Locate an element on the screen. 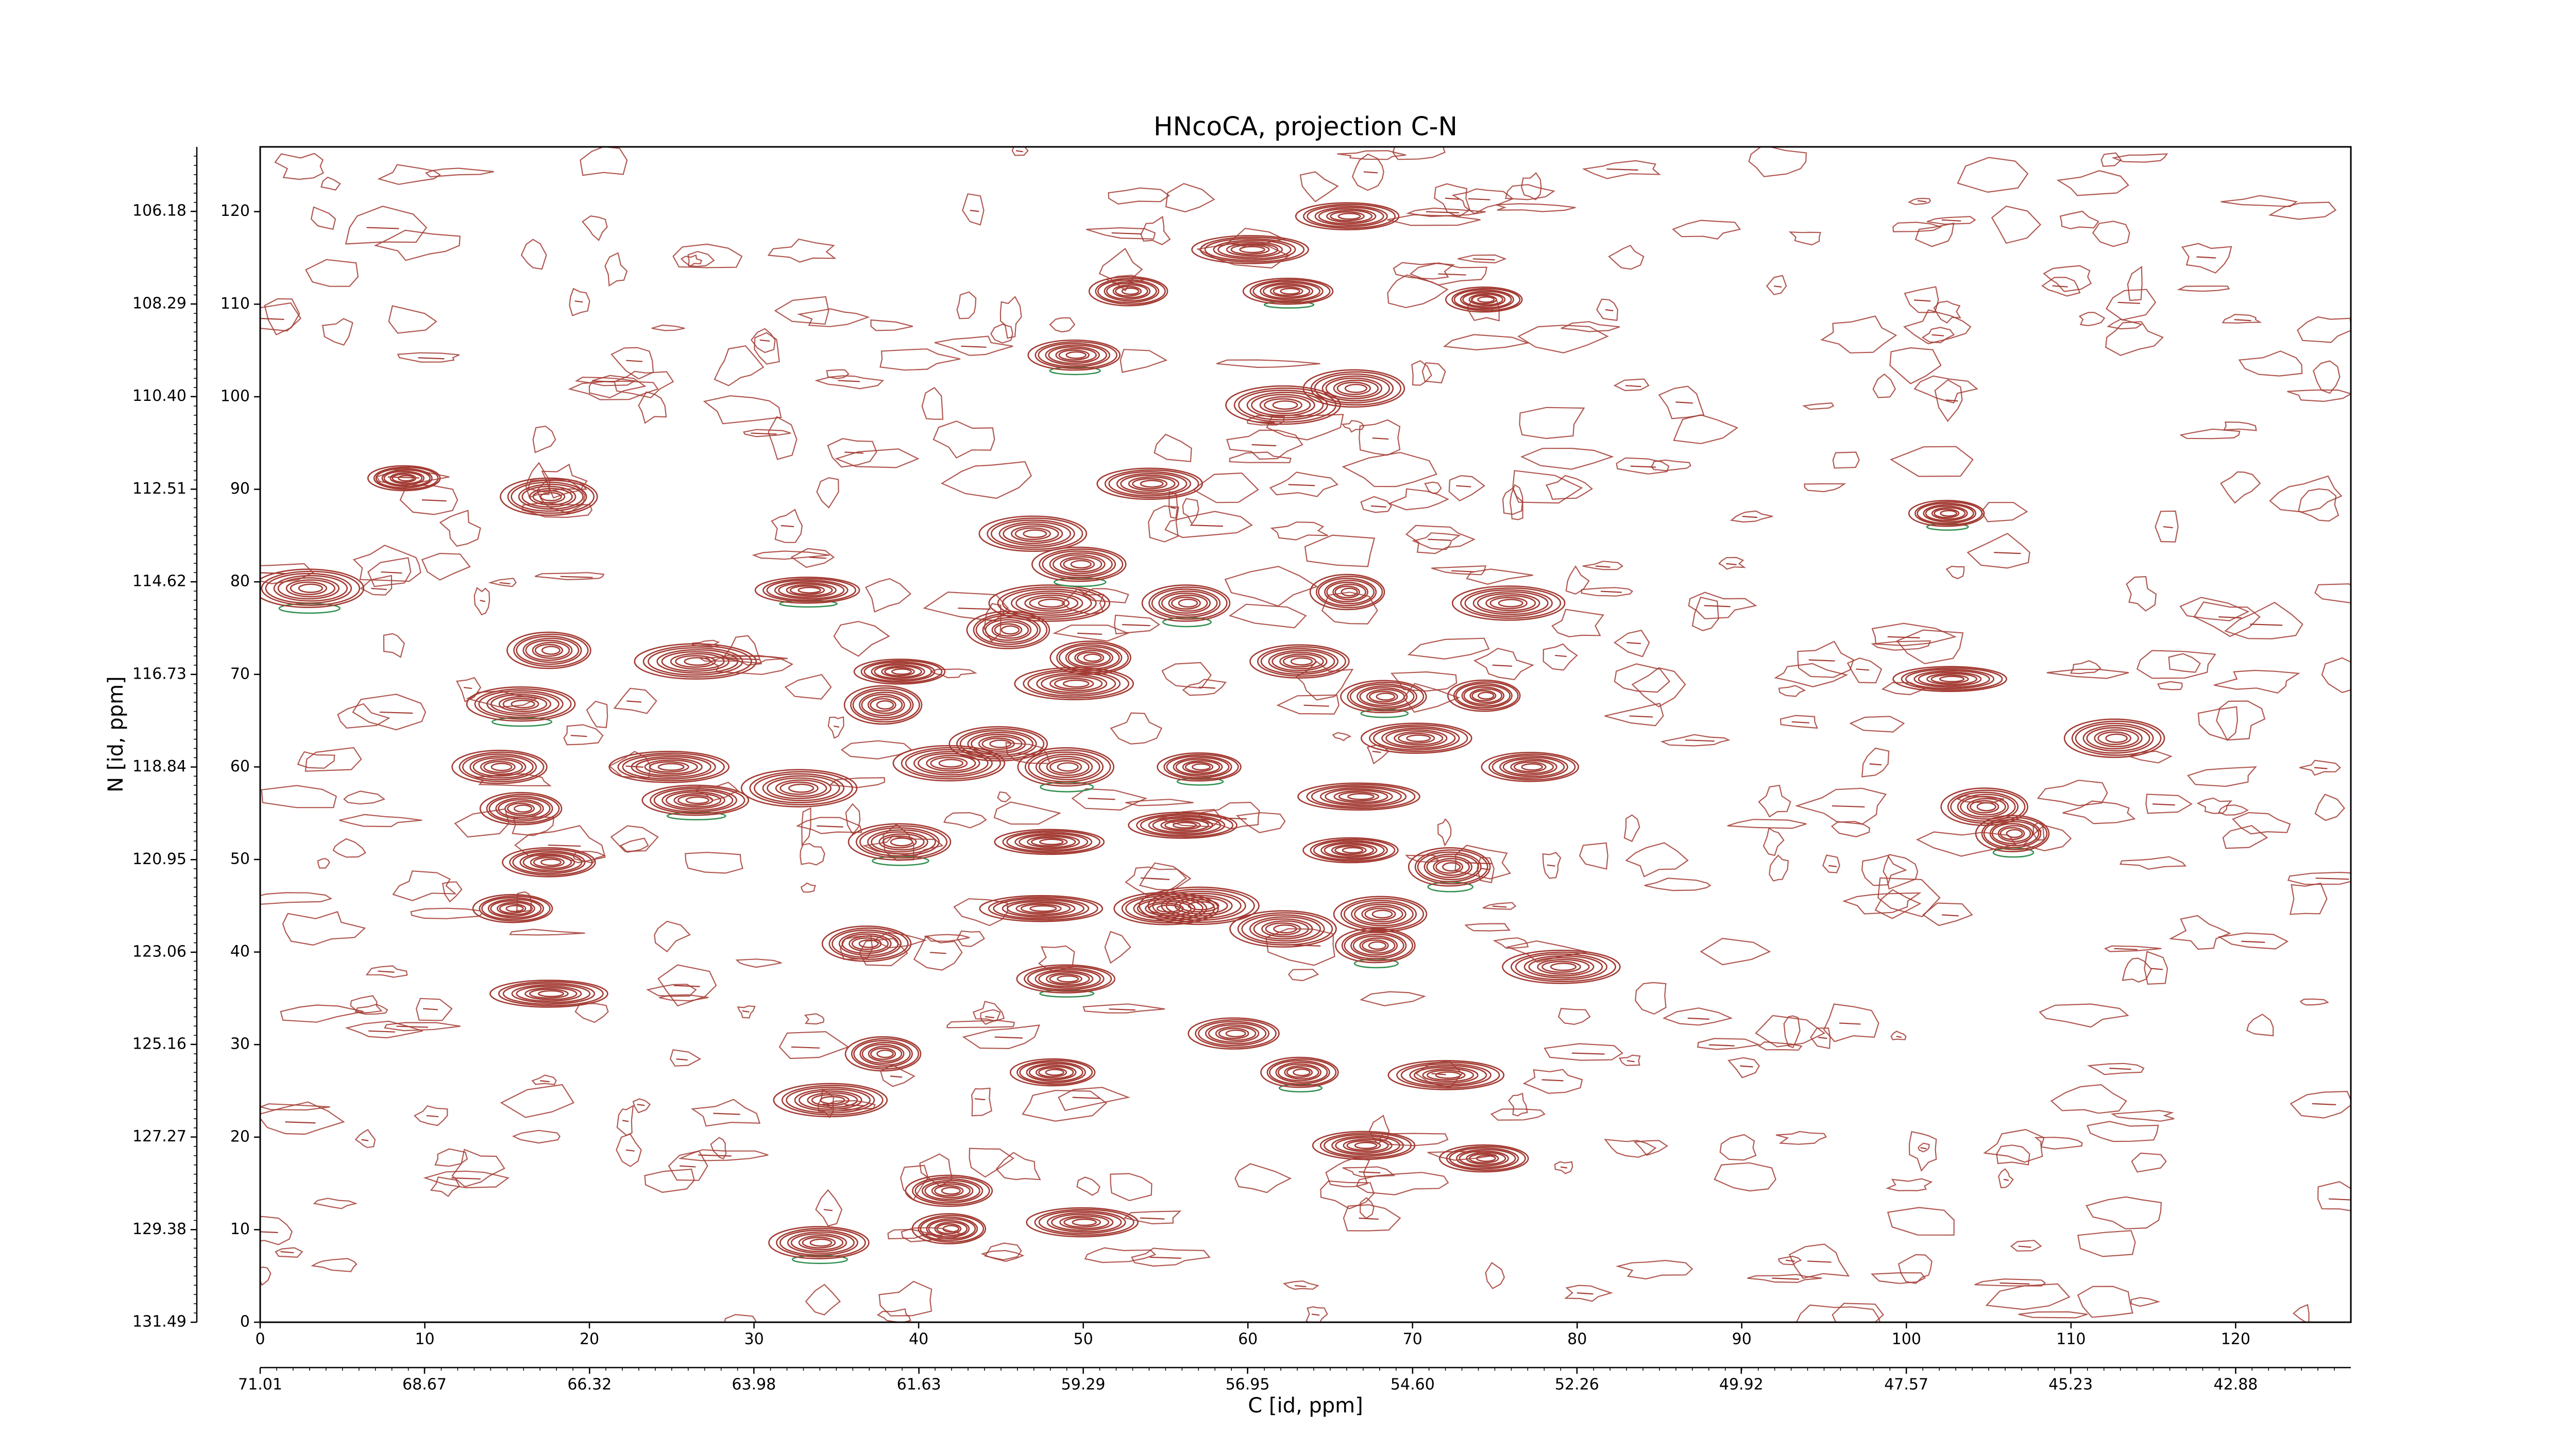  x-axis-label: C [id, ppm] is located at coordinates (1305, 1406).